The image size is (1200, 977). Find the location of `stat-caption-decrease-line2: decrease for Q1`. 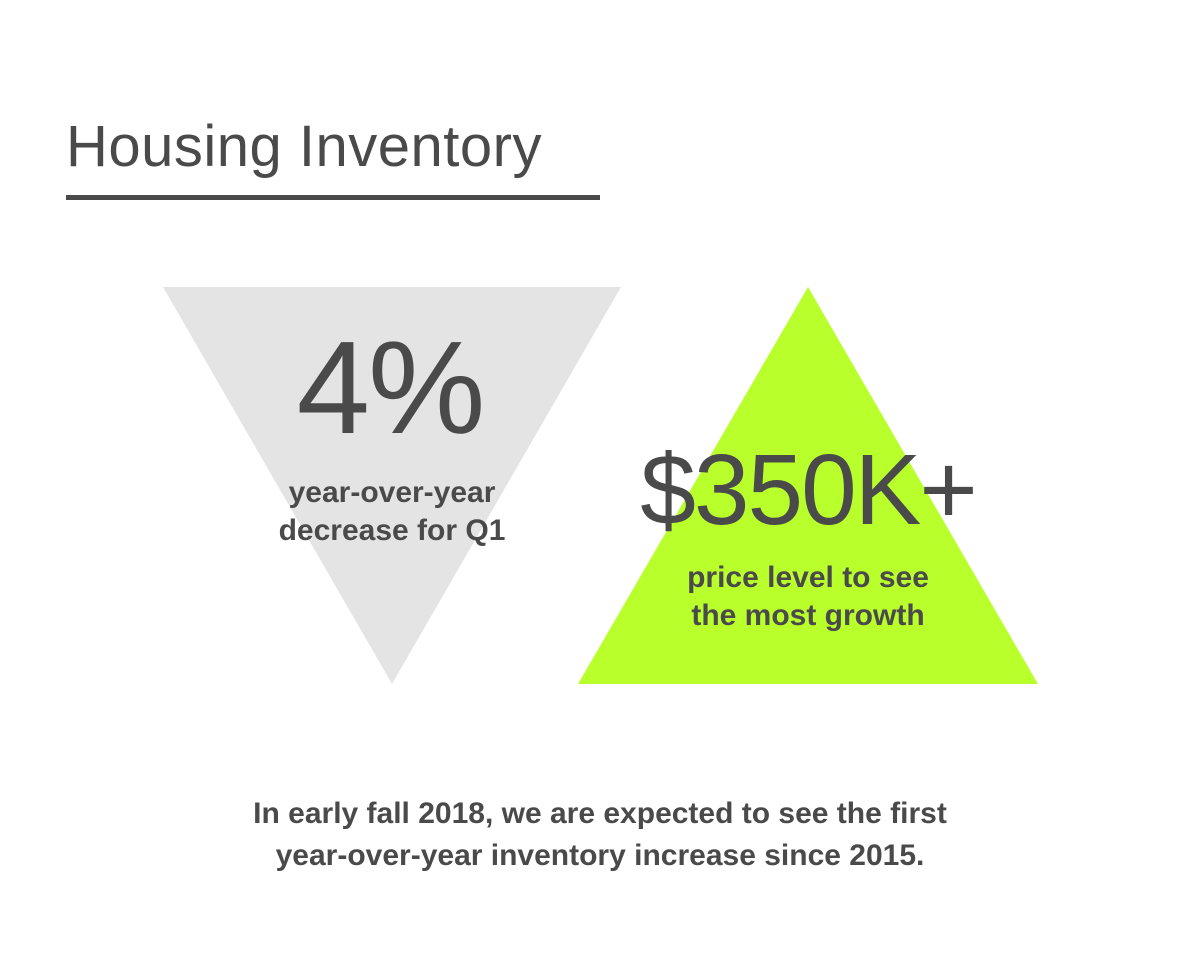

stat-caption-decrease-line2: decrease for Q1 is located at coordinates (392, 531).